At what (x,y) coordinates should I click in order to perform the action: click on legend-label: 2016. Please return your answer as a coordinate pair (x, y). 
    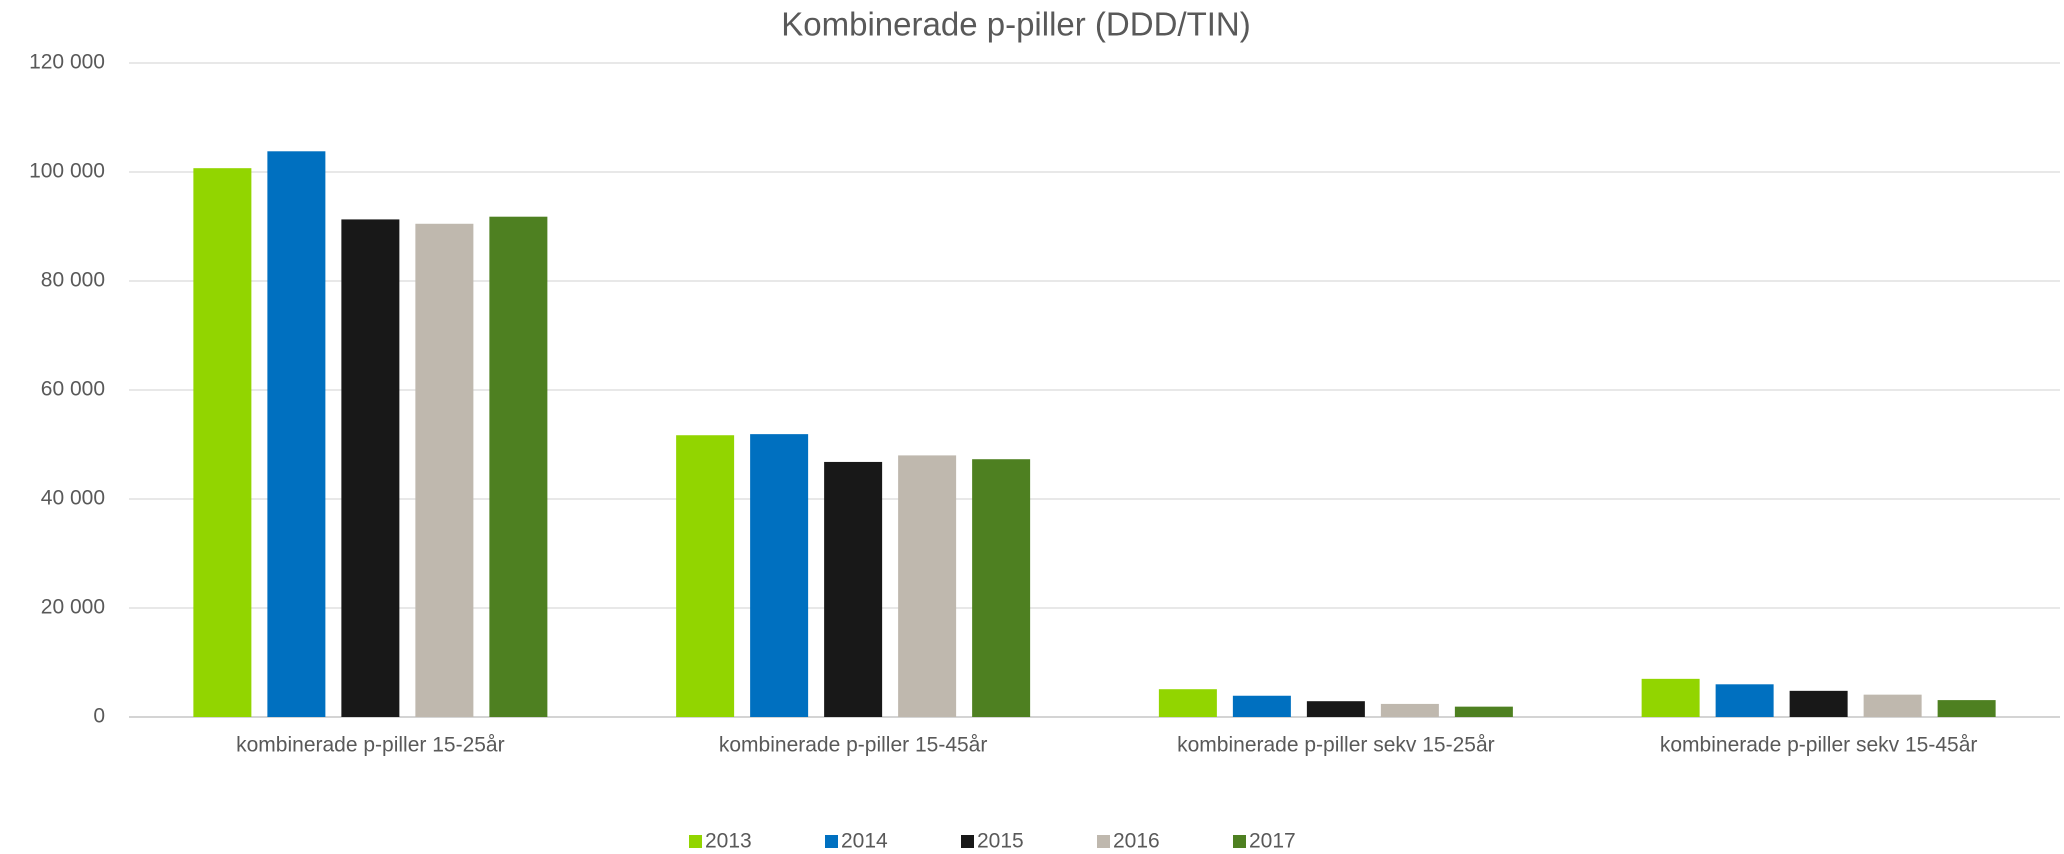
    Looking at the image, I should click on (1136, 841).